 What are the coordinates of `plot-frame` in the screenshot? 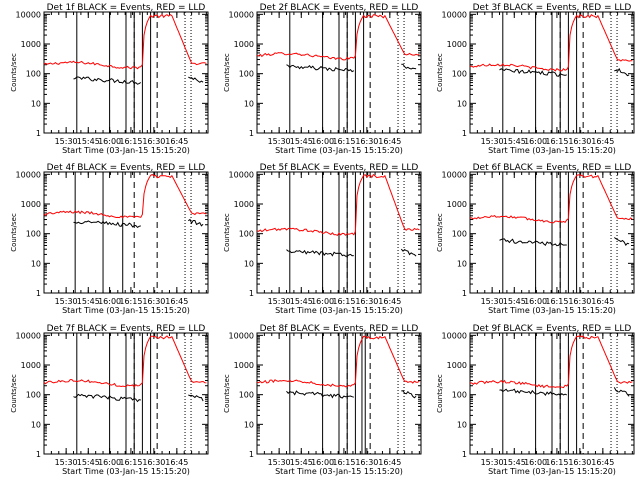 It's located at (126, 232).